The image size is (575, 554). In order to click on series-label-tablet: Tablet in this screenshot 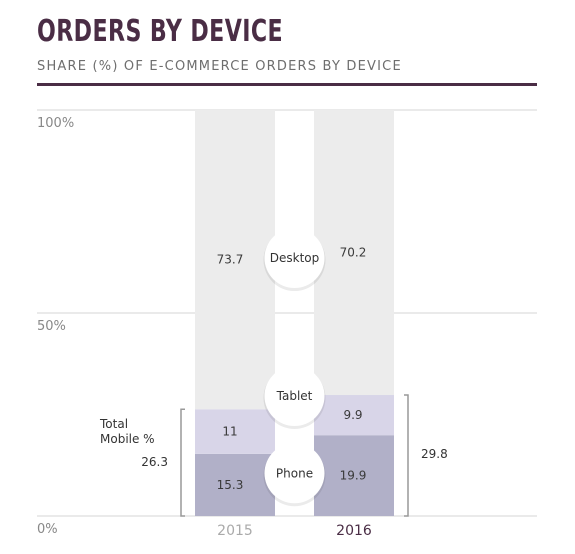, I will do `click(294, 396)`.